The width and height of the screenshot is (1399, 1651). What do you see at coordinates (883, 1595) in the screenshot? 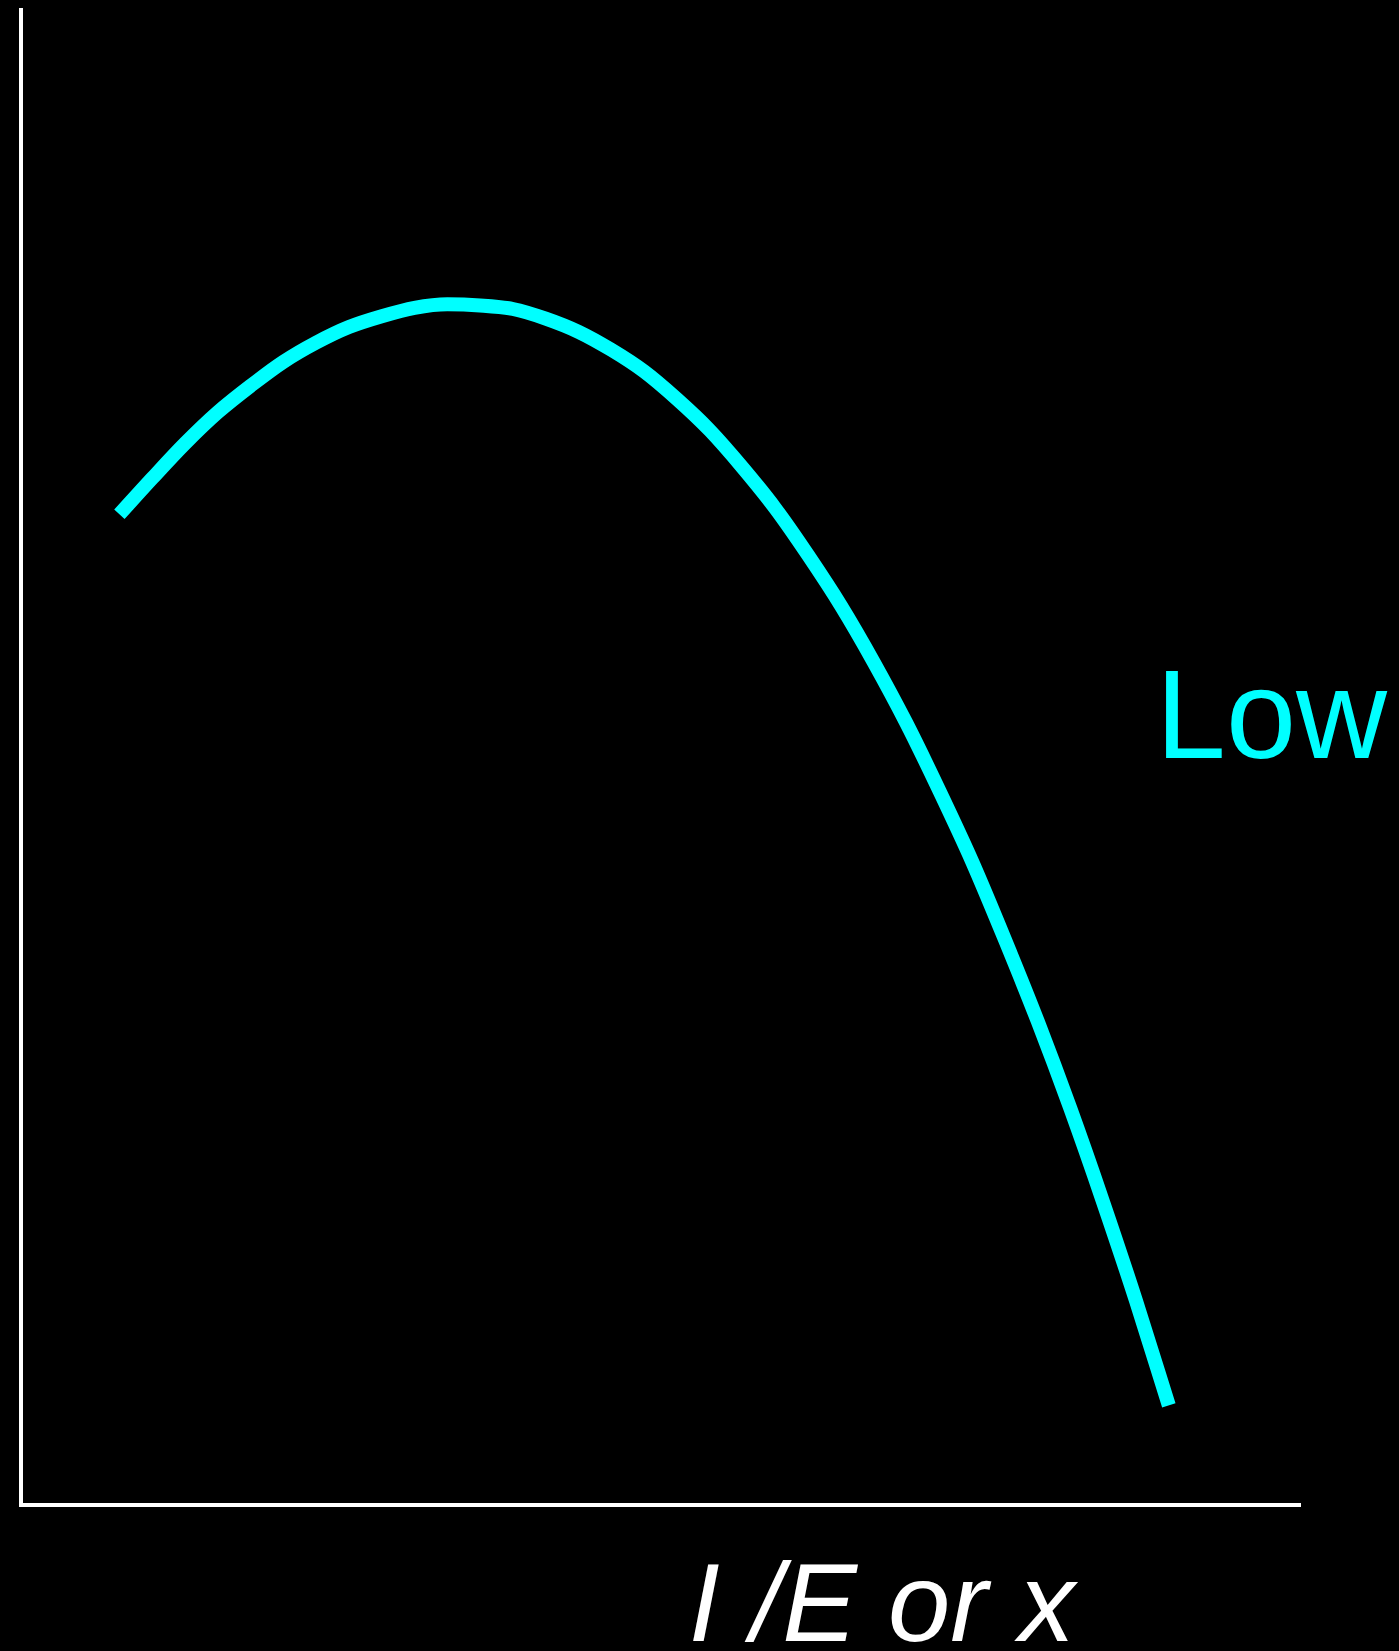
I see `x-axis-title: I /E or x` at bounding box center [883, 1595].